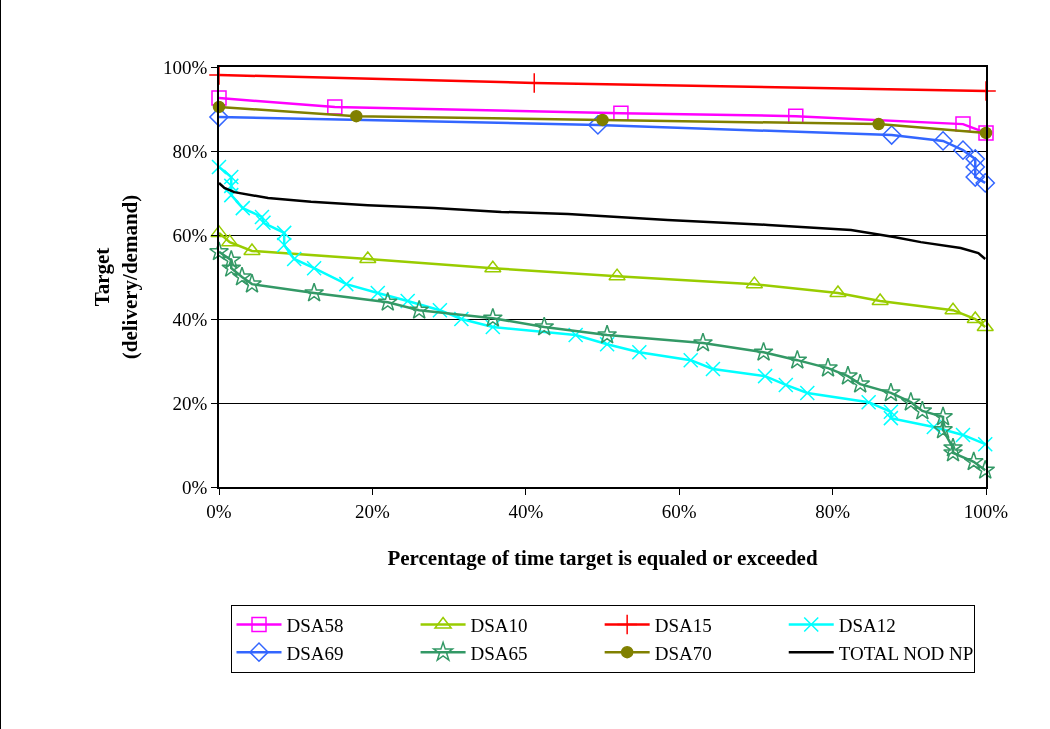 This screenshot has width=1050, height=729. I want to click on y-tick-label: 100%, so click(185, 67).